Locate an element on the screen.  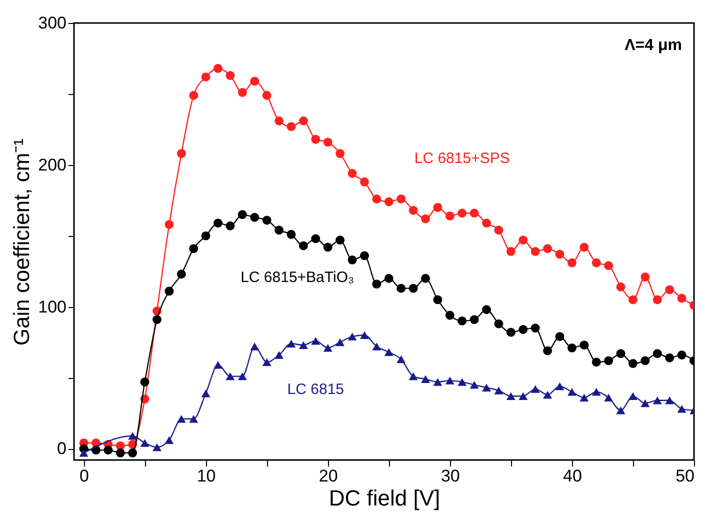
x-tick-label: 20 is located at coordinates (328, 476).